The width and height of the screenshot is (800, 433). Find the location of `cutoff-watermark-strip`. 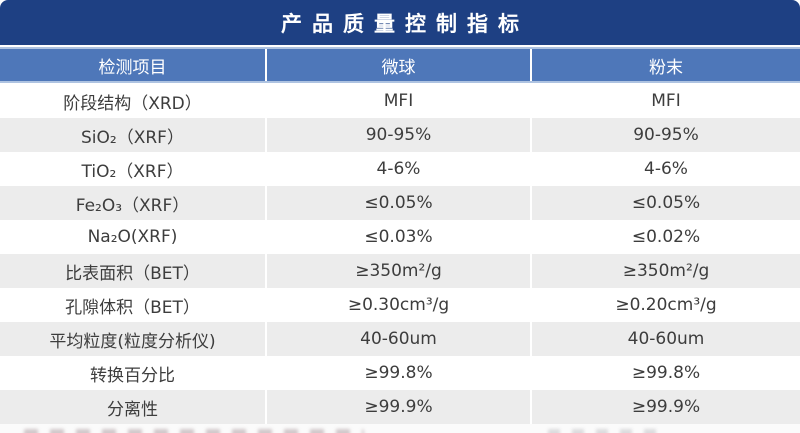

cutoff-watermark-strip is located at coordinates (400, 428).